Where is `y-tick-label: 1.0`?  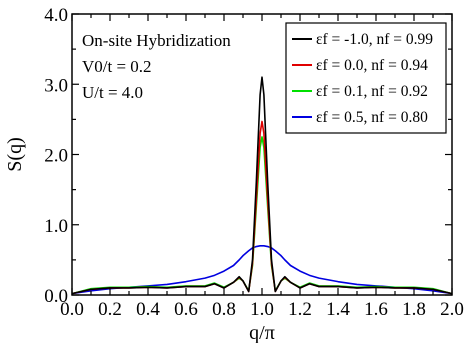 y-tick-label: 1.0 is located at coordinates (56, 226).